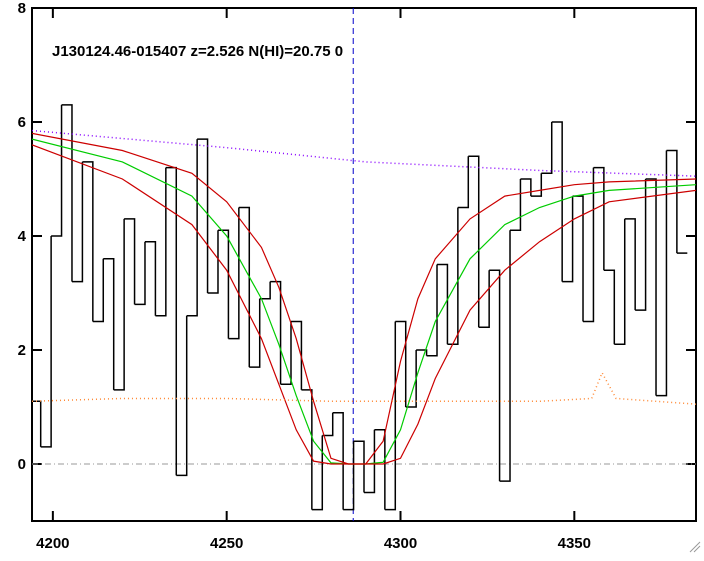  What do you see at coordinates (364, 388) in the screenshot?
I see `dotted-curve` at bounding box center [364, 388].